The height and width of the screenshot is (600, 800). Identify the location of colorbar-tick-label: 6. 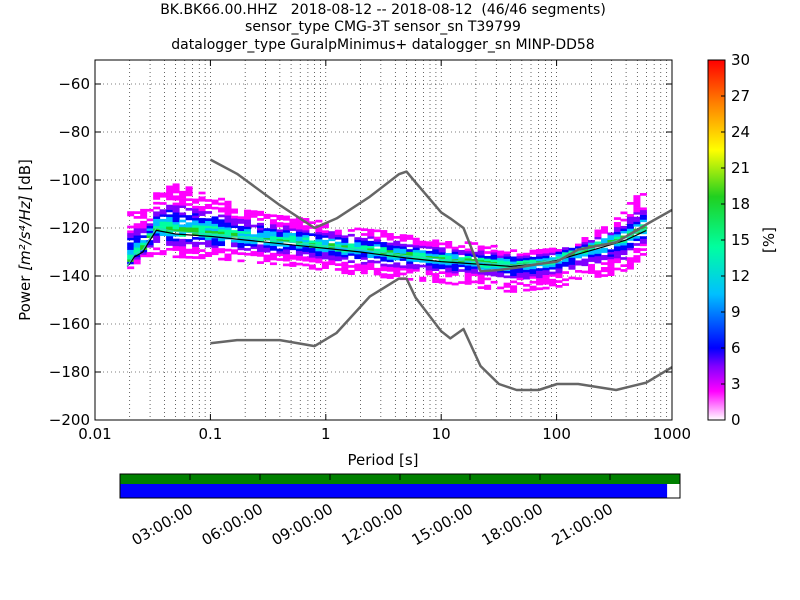
(736, 348).